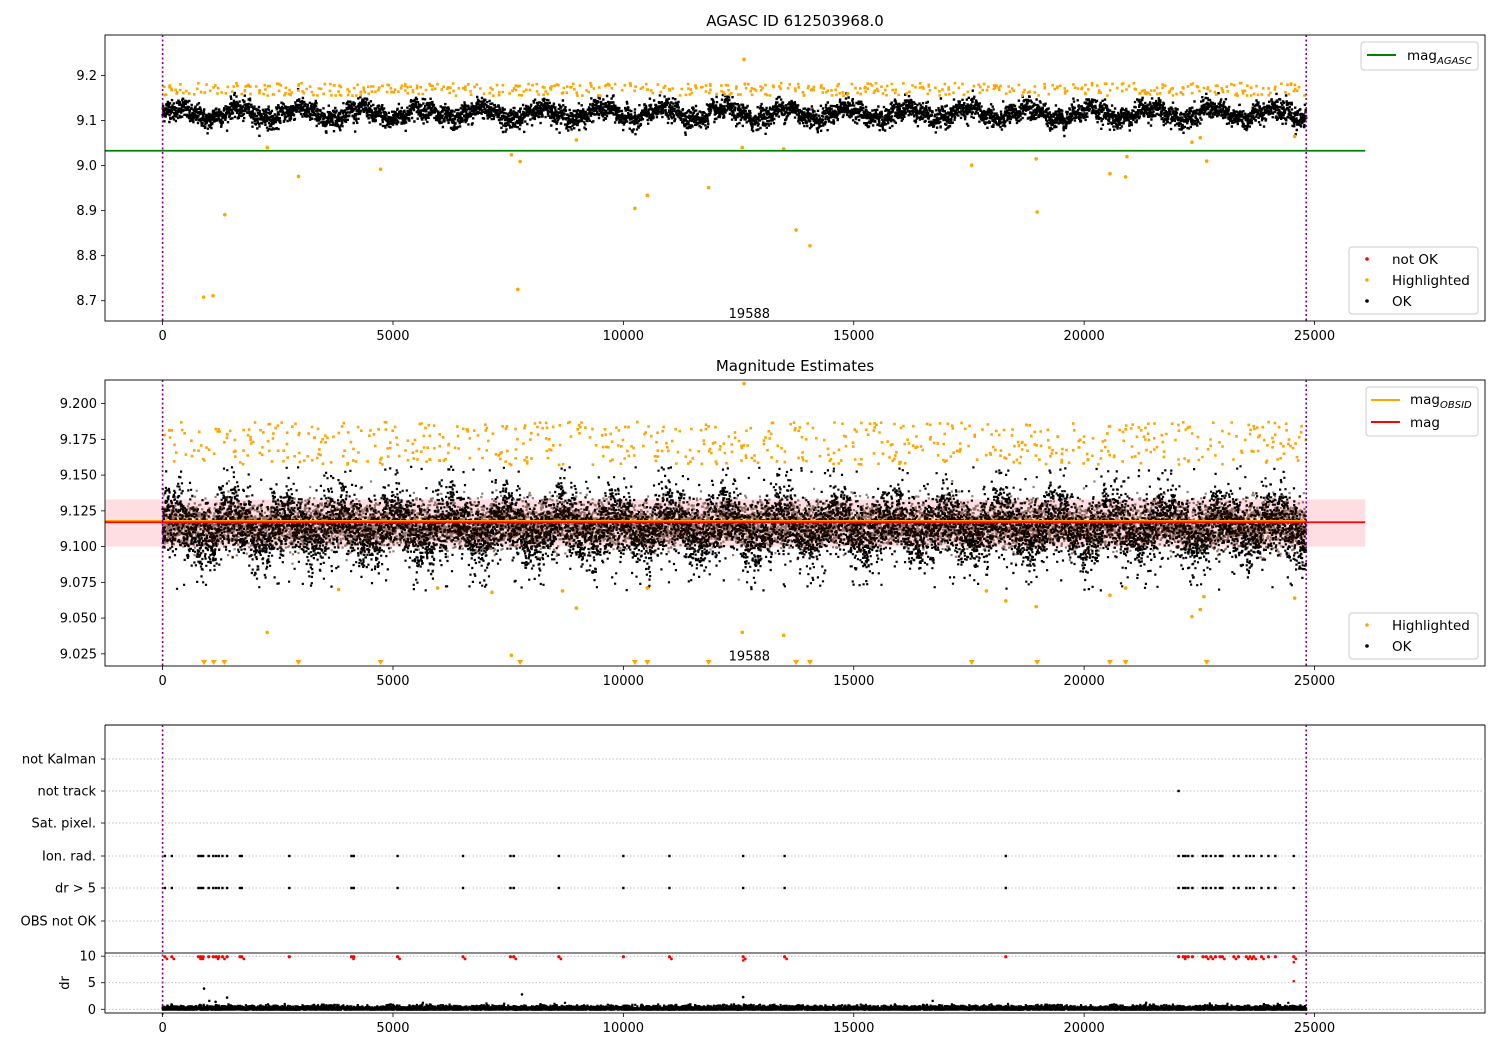 This screenshot has width=1500, height=1050. I want to click on dr-outlier-point, so click(215, 1002).